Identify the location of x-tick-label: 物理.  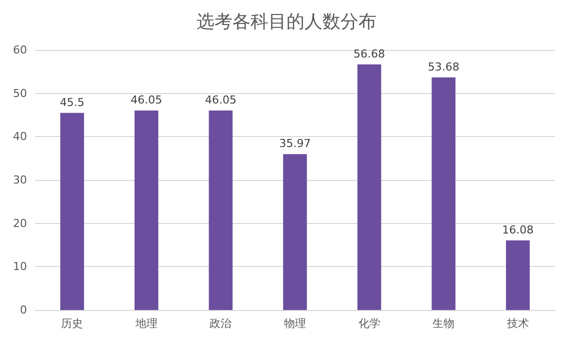
(295, 323).